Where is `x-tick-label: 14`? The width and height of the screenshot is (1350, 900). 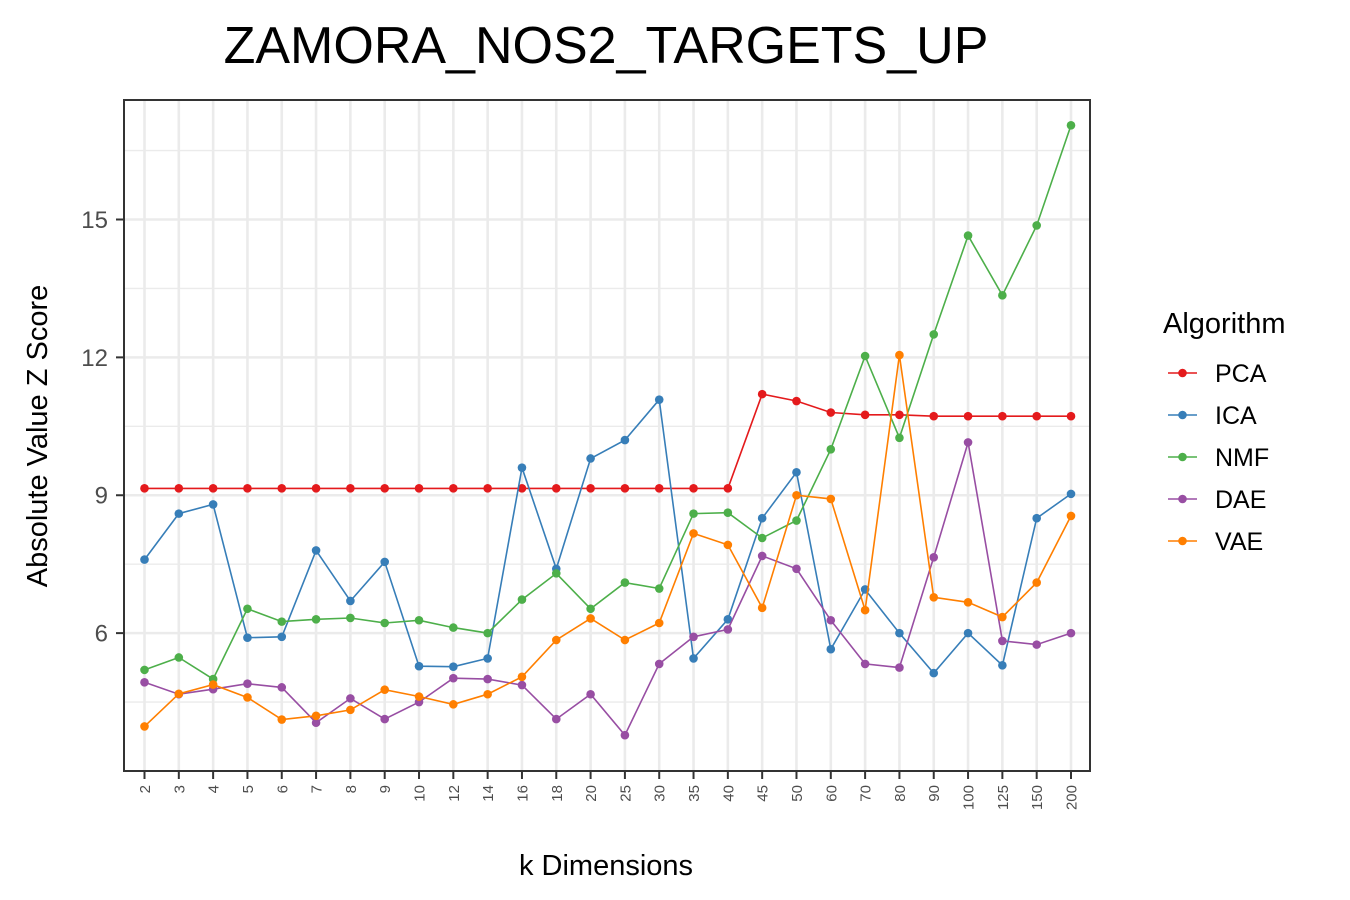
x-tick-label: 14 is located at coordinates (488, 793).